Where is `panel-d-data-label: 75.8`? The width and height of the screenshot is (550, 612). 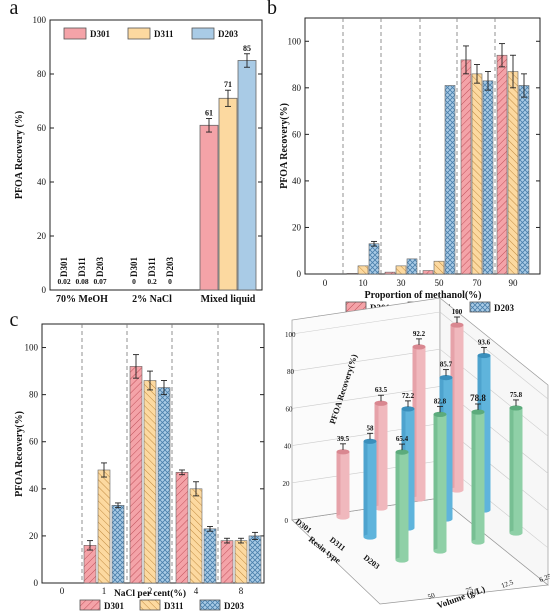
panel-d-data-label: 75.8 is located at coordinates (516, 395).